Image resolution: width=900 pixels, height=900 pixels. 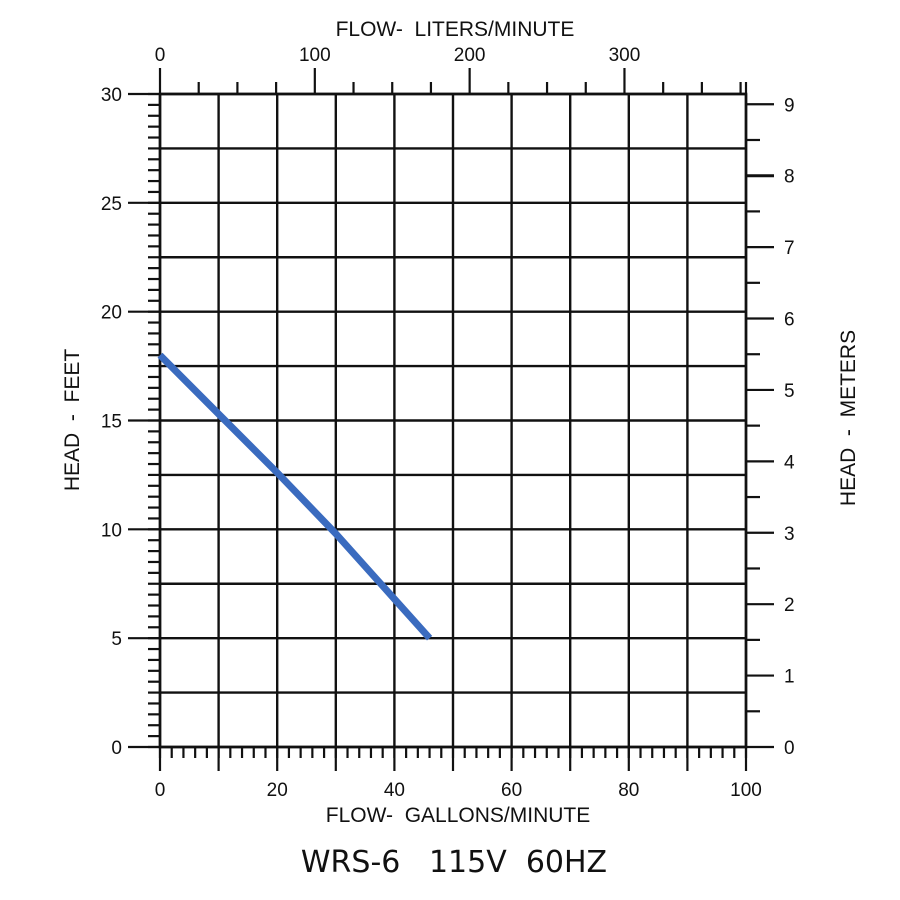 What do you see at coordinates (111, 422) in the screenshot?
I see `left-tick-label: 15` at bounding box center [111, 422].